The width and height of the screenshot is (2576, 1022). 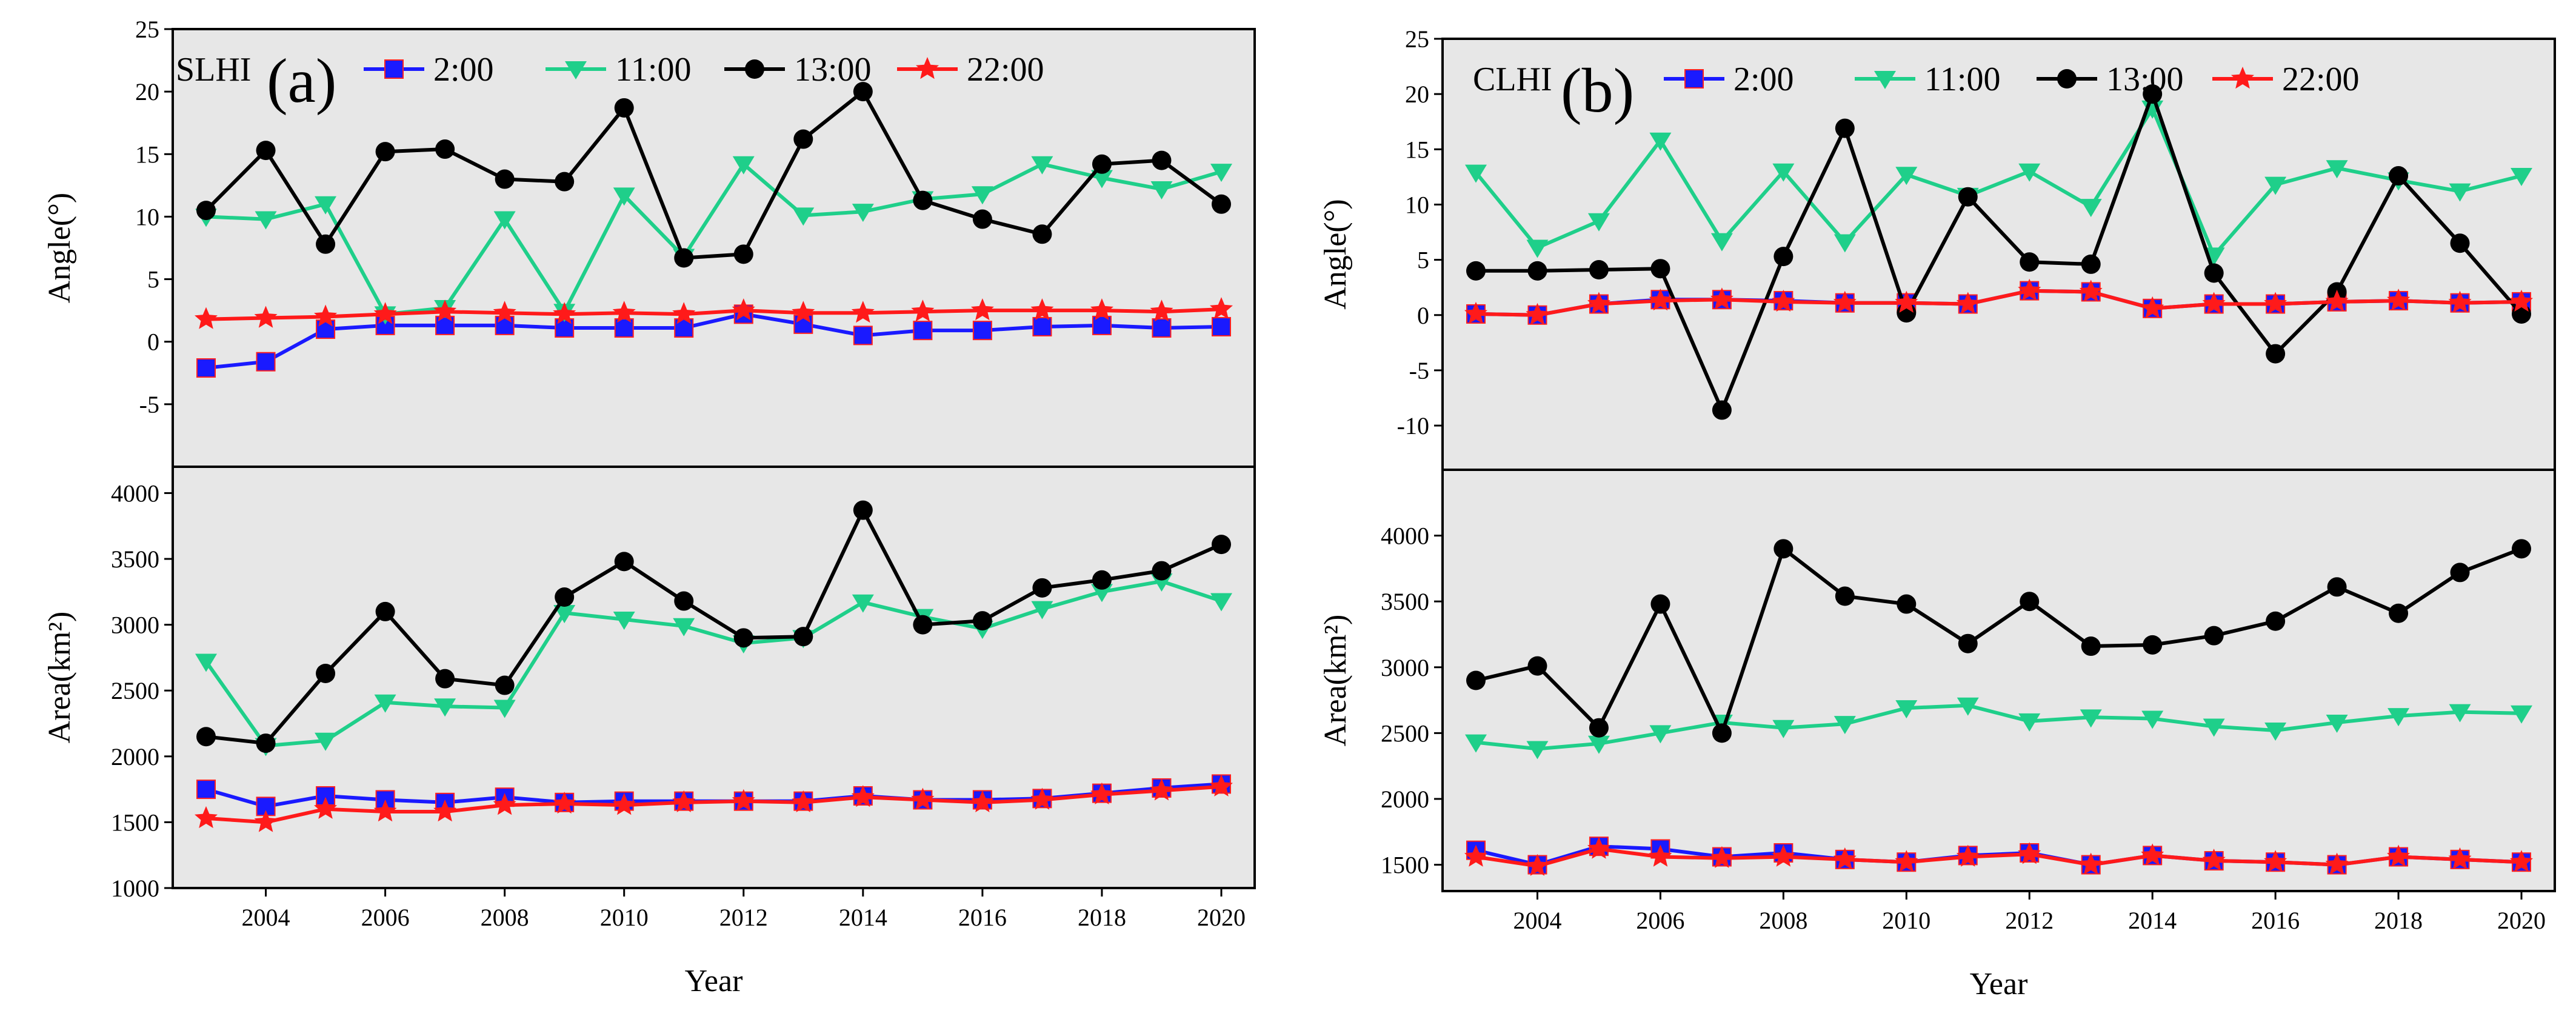 I want to click on series-line-22:00, so click(x=1998, y=303).